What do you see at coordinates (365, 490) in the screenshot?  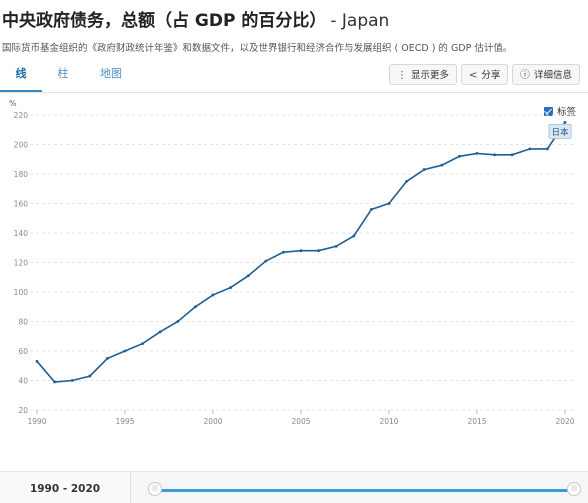 I see `range-slider-track` at bounding box center [365, 490].